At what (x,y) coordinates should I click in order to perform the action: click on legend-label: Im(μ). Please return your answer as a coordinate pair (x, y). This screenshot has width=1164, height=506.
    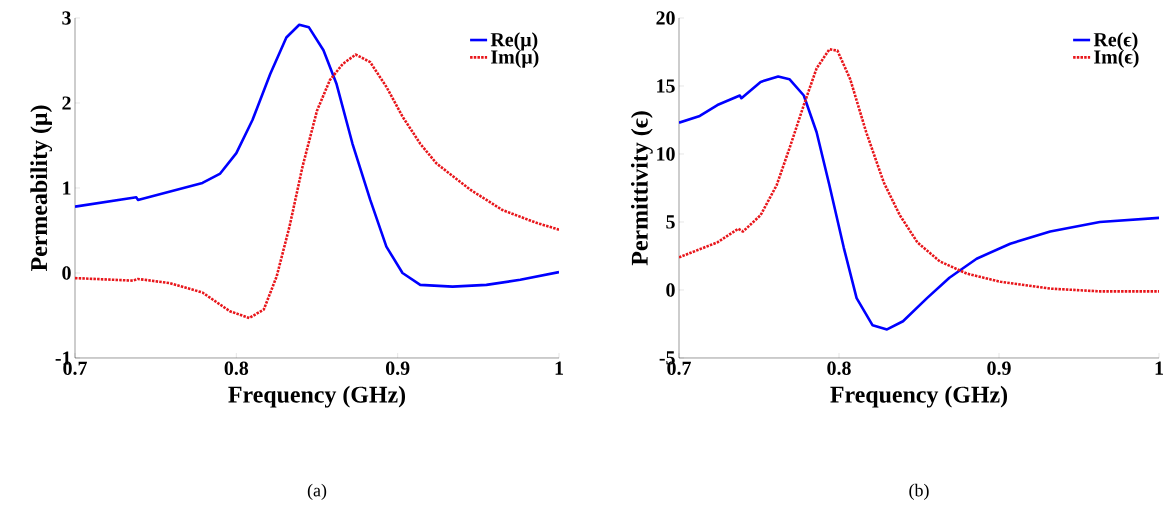
    Looking at the image, I should click on (515, 58).